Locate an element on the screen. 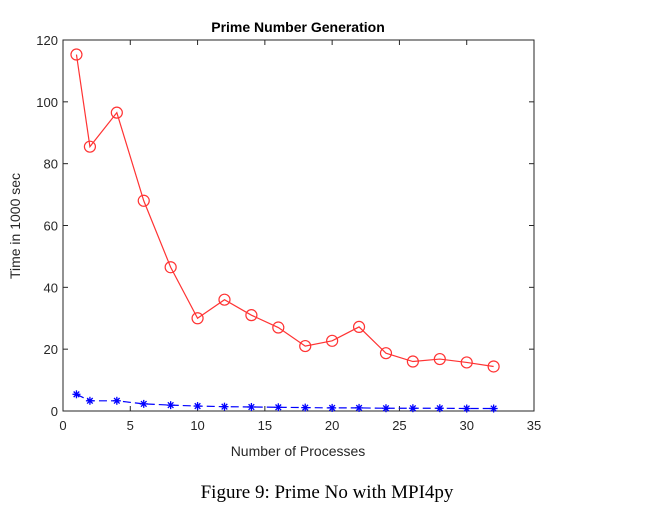  chart-title: Prime Number Generation is located at coordinates (298, 27).